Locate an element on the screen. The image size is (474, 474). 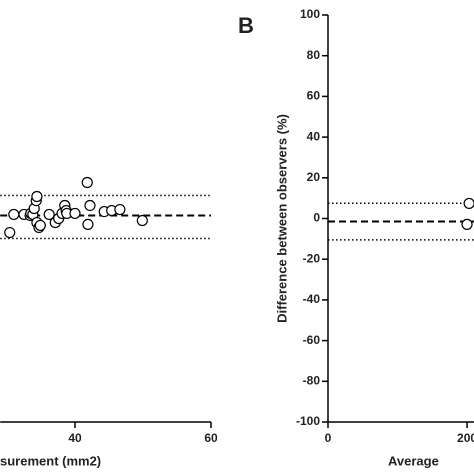
y-tick-label: -60 is located at coordinates (312, 340).